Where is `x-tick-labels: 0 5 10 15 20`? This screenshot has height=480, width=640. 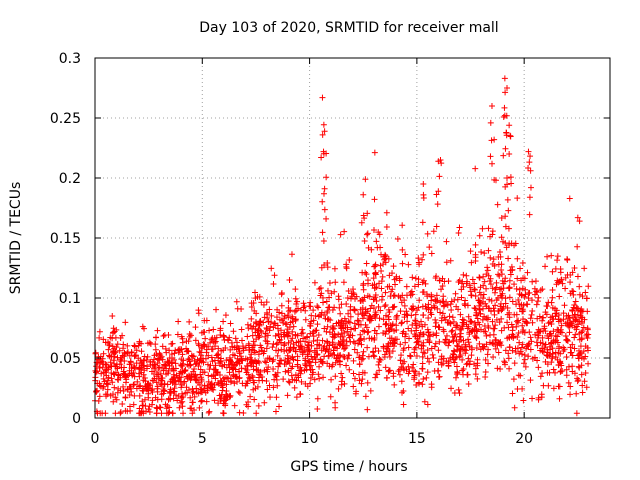 x-tick-labels: 0 5 10 15 20 is located at coordinates (312, 439).